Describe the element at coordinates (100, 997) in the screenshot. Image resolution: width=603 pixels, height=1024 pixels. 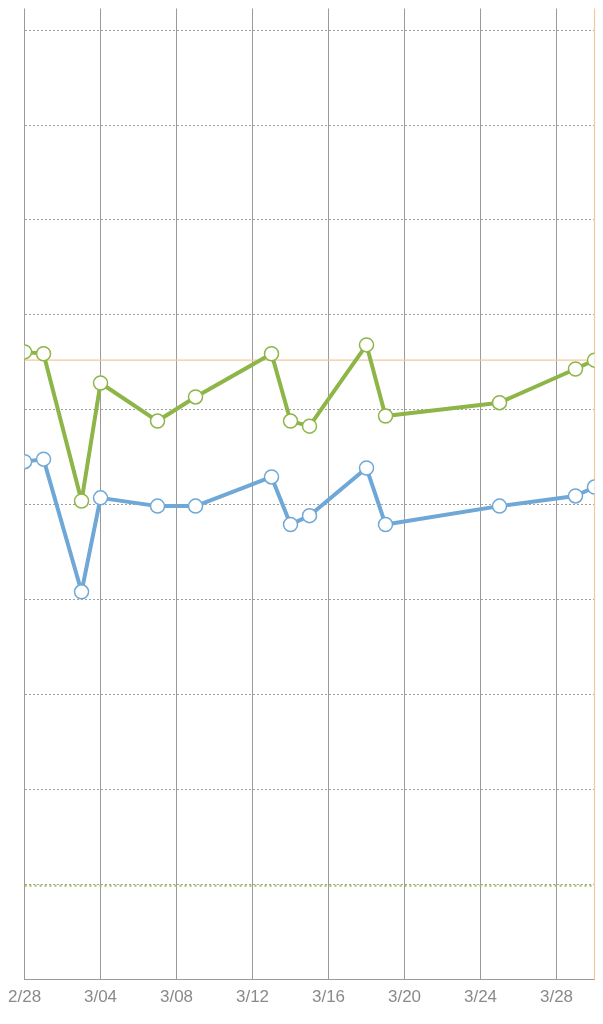
I see `x-tick-label: 3/04` at that location.